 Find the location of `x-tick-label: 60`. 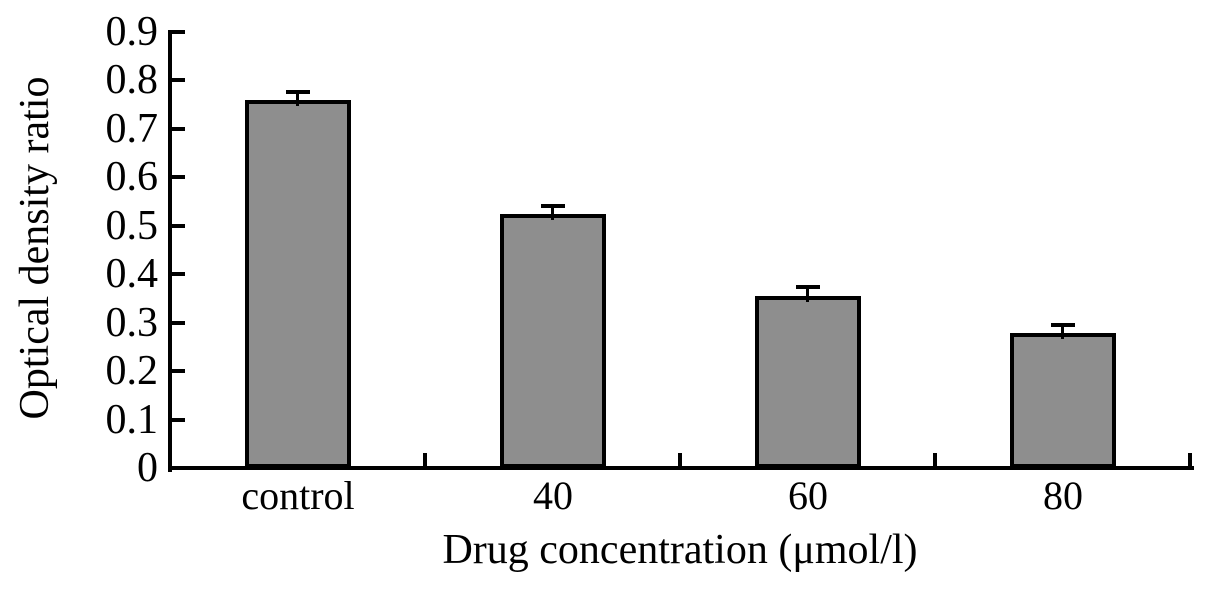

x-tick-label: 60 is located at coordinates (808, 495).